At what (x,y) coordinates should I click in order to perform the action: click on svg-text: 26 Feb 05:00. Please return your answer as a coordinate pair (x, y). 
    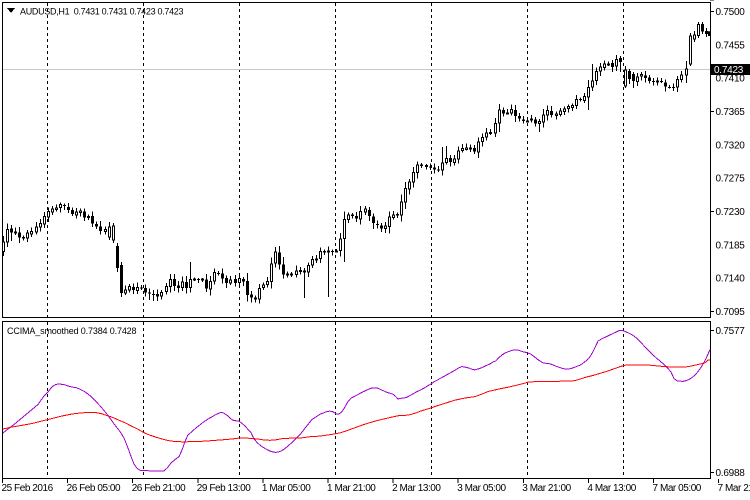
    Looking at the image, I should click on (94, 488).